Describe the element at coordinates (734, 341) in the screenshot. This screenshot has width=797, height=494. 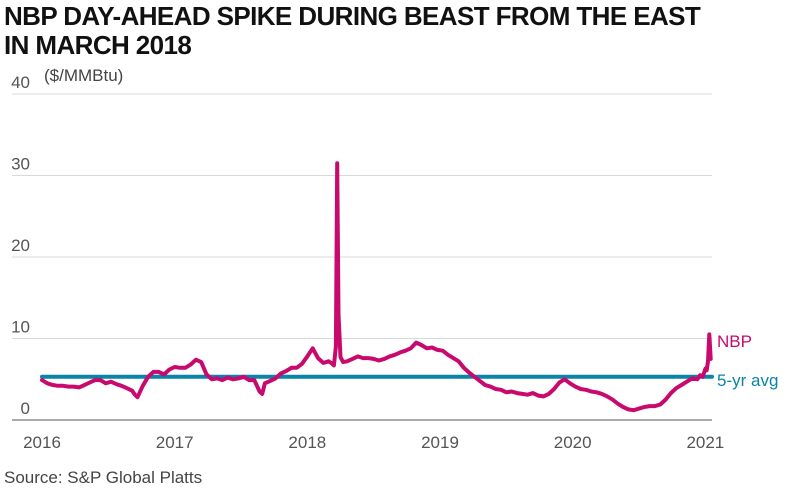
I see `series-label-nbp: NBP` at that location.